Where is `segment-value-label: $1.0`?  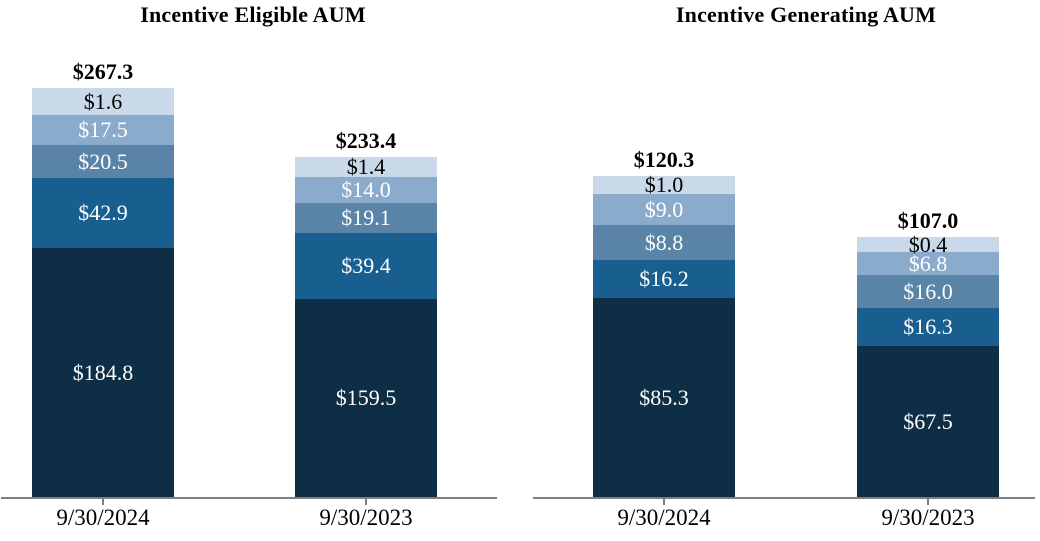
segment-value-label: $1.0 is located at coordinates (664, 184).